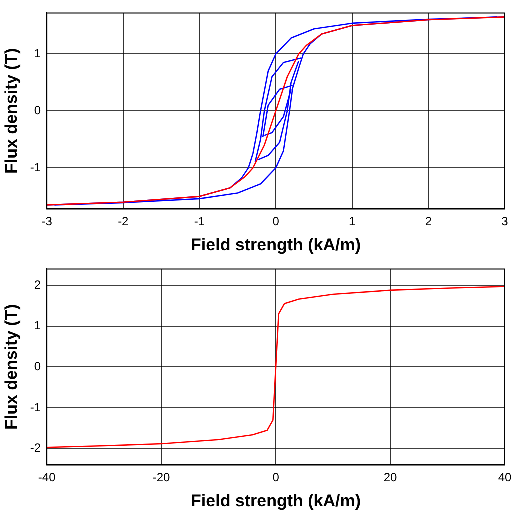 Image resolution: width=527 pixels, height=512 pixels. What do you see at coordinates (161, 477) in the screenshot?
I see `x-tick-label: -20` at bounding box center [161, 477].